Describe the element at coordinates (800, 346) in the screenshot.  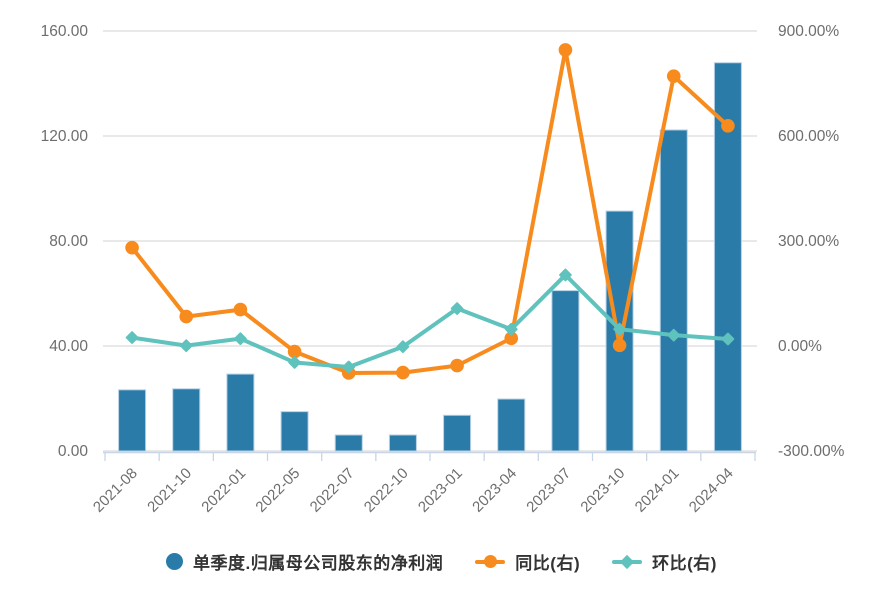
I see `right-axis-label: 0.00%` at that location.